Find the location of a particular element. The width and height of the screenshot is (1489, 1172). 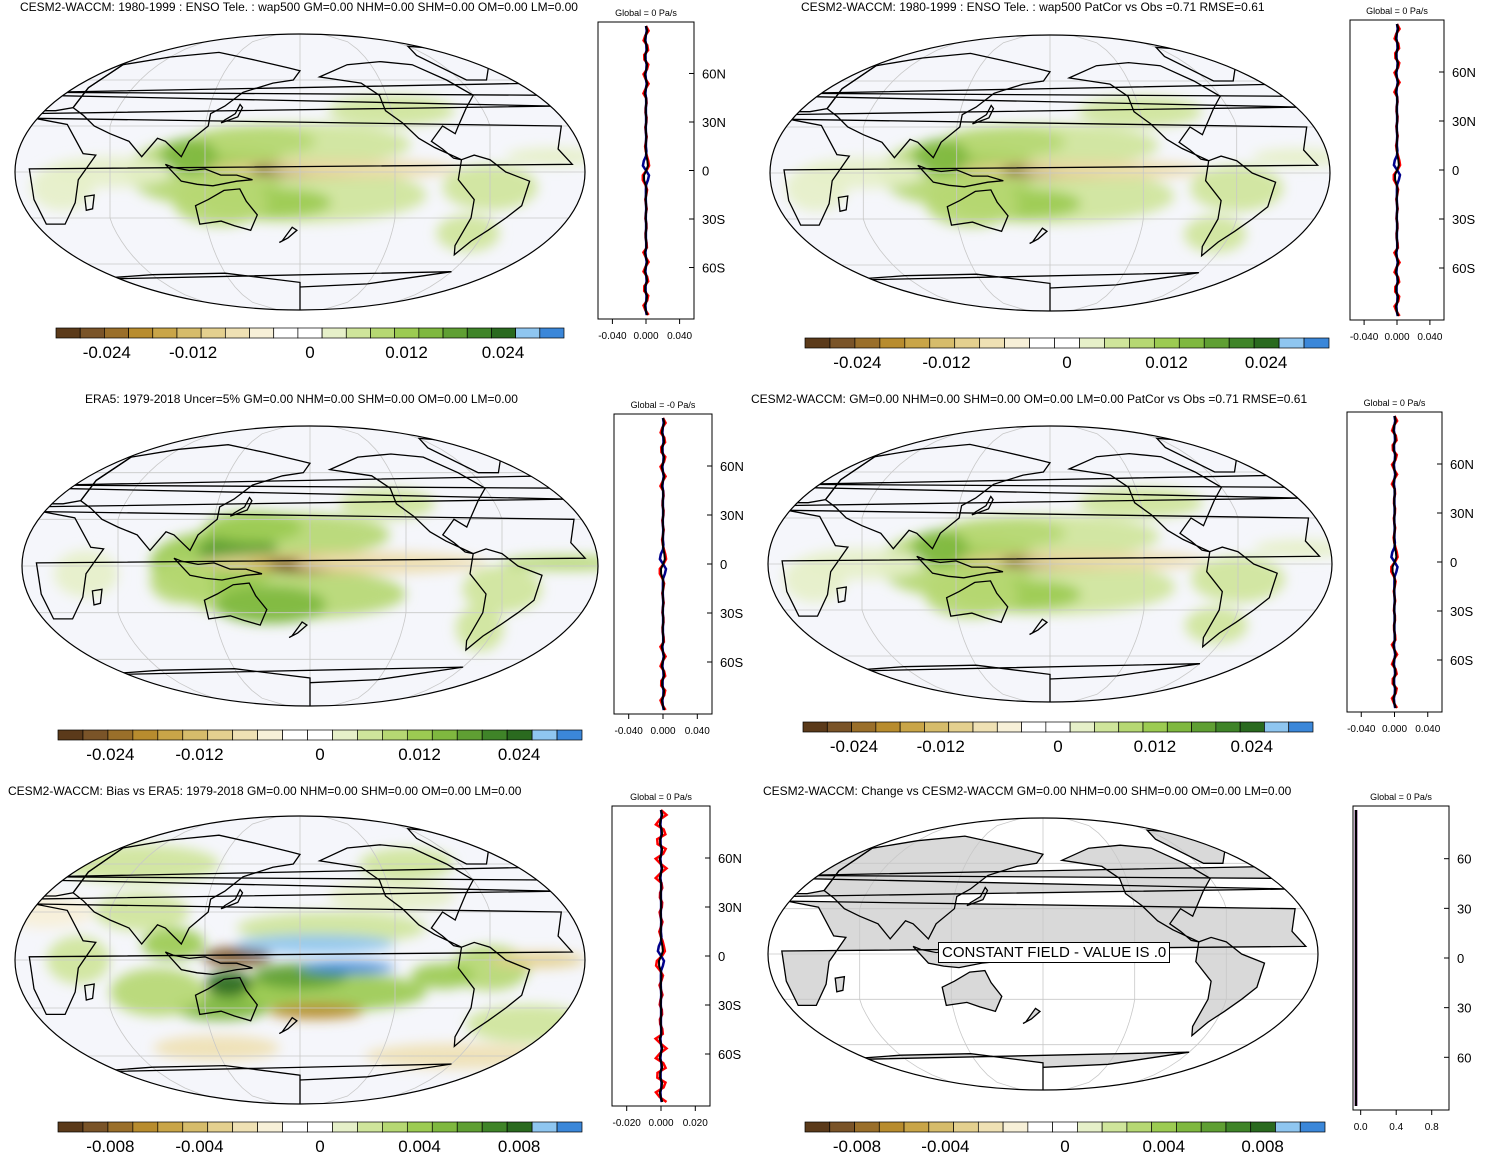

coast-namerica is located at coordinates (396, 896).